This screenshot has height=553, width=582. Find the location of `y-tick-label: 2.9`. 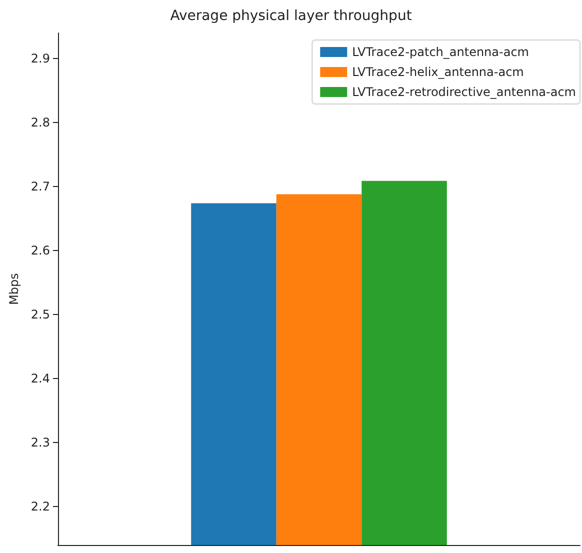

y-tick-label: 2.9 is located at coordinates (40, 59).